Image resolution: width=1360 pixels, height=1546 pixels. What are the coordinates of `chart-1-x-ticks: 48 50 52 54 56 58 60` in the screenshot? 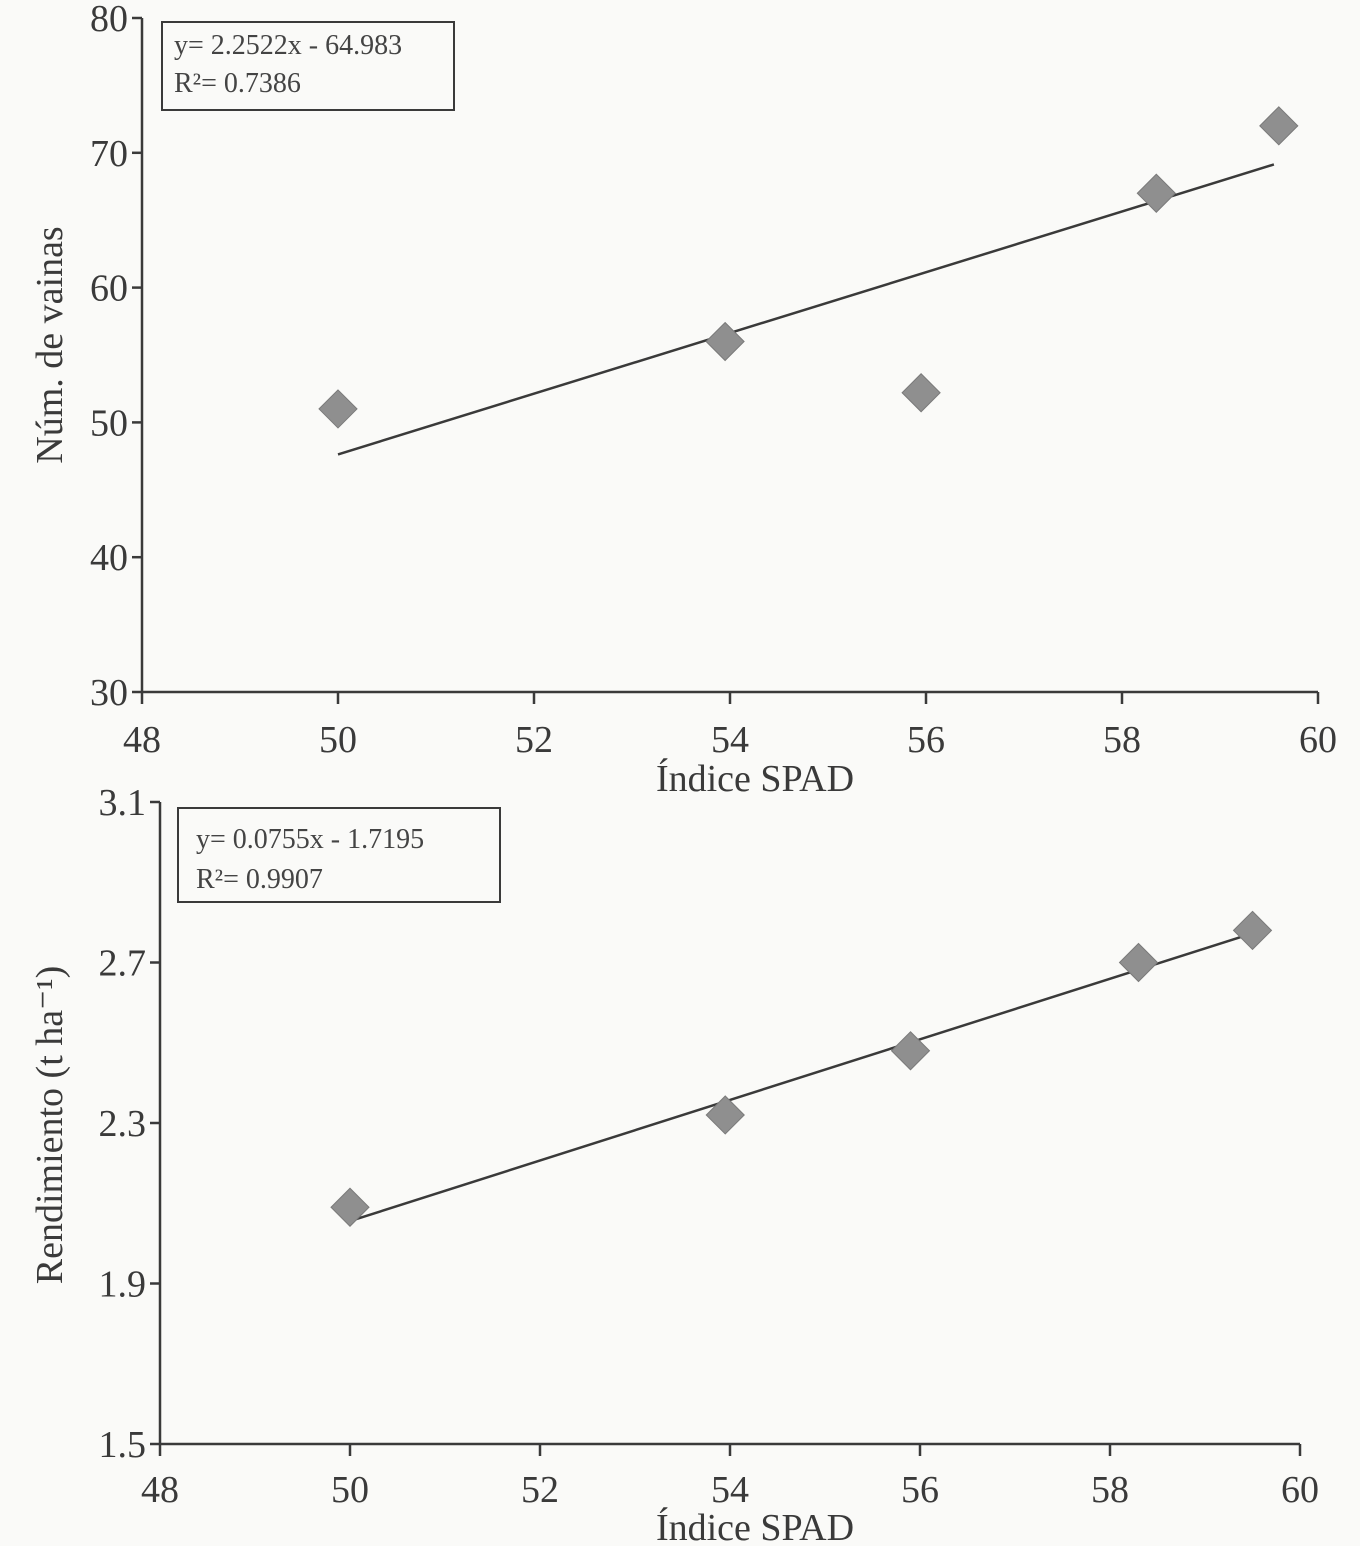 It's located at (730, 726).